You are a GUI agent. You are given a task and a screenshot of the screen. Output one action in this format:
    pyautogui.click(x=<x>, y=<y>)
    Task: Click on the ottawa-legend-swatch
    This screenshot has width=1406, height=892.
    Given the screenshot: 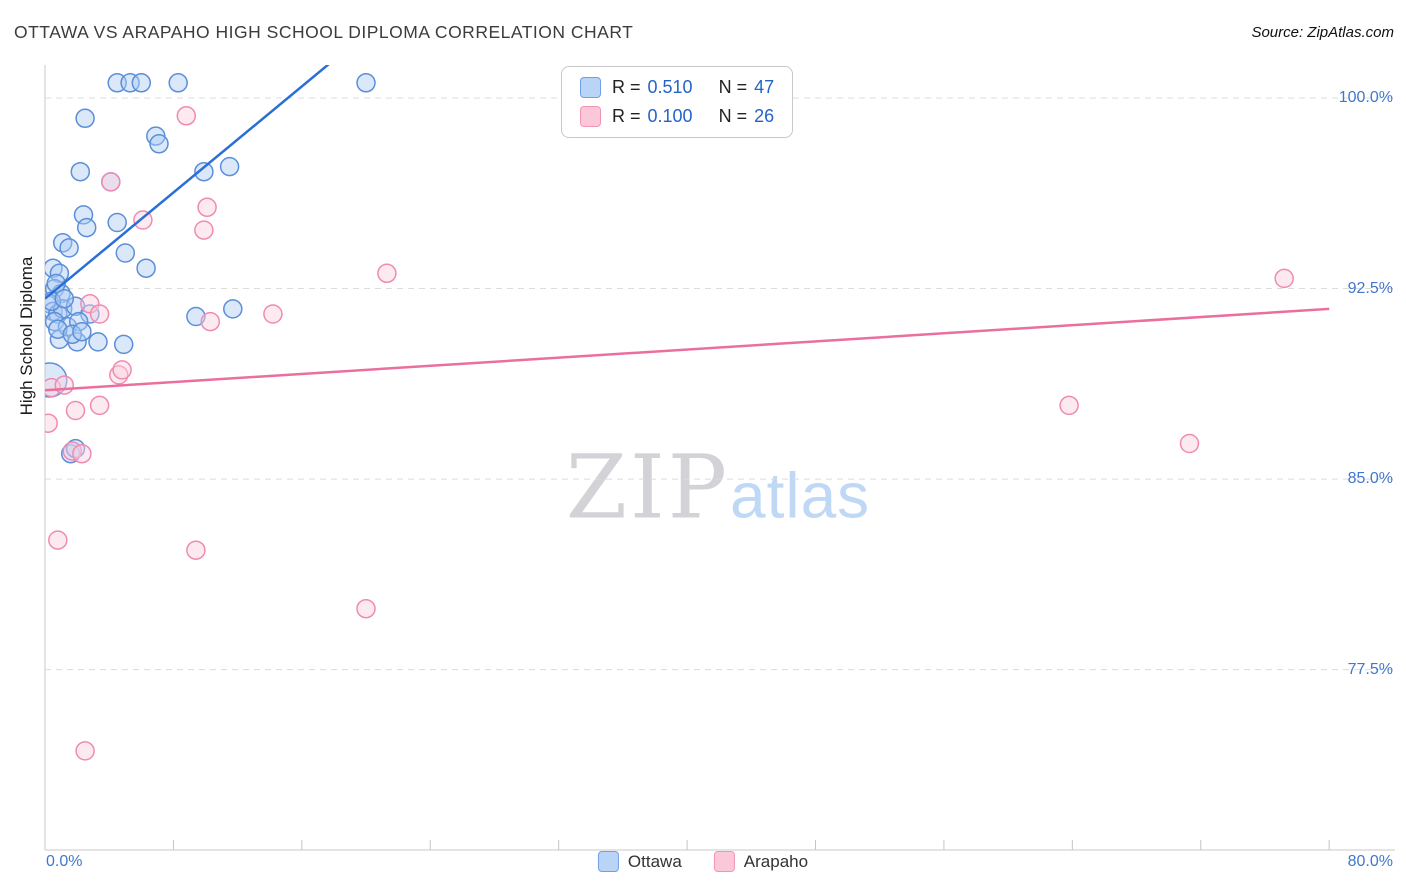 What is the action you would take?
    pyautogui.click(x=590, y=87)
    